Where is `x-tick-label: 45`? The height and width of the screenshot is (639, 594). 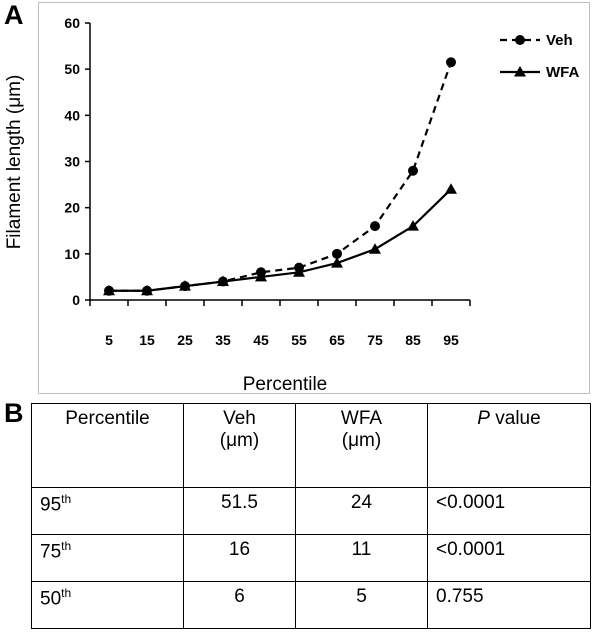
x-tick-label: 45 is located at coordinates (261, 340).